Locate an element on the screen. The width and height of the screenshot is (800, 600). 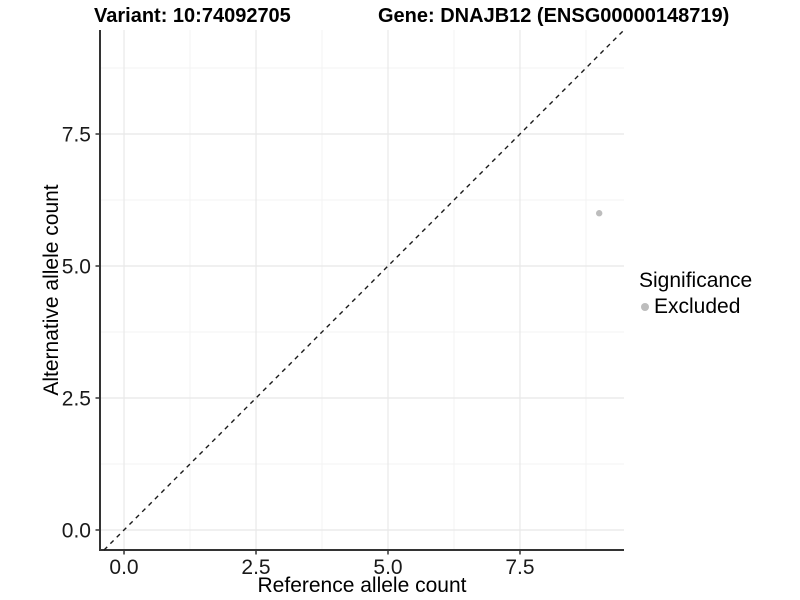
x-axis-title: Reference allele count is located at coordinates (362, 585).